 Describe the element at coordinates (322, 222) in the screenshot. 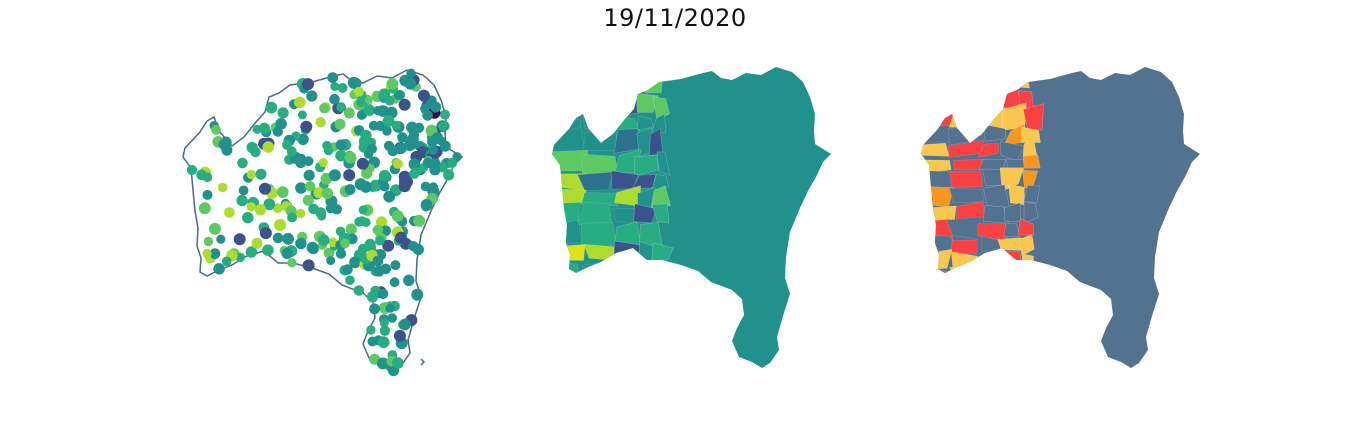

I see `map-panel-points` at that location.